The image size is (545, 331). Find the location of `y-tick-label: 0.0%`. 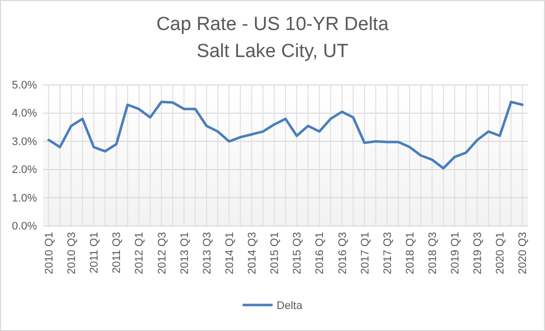

y-tick-label: 0.0% is located at coordinates (25, 226).